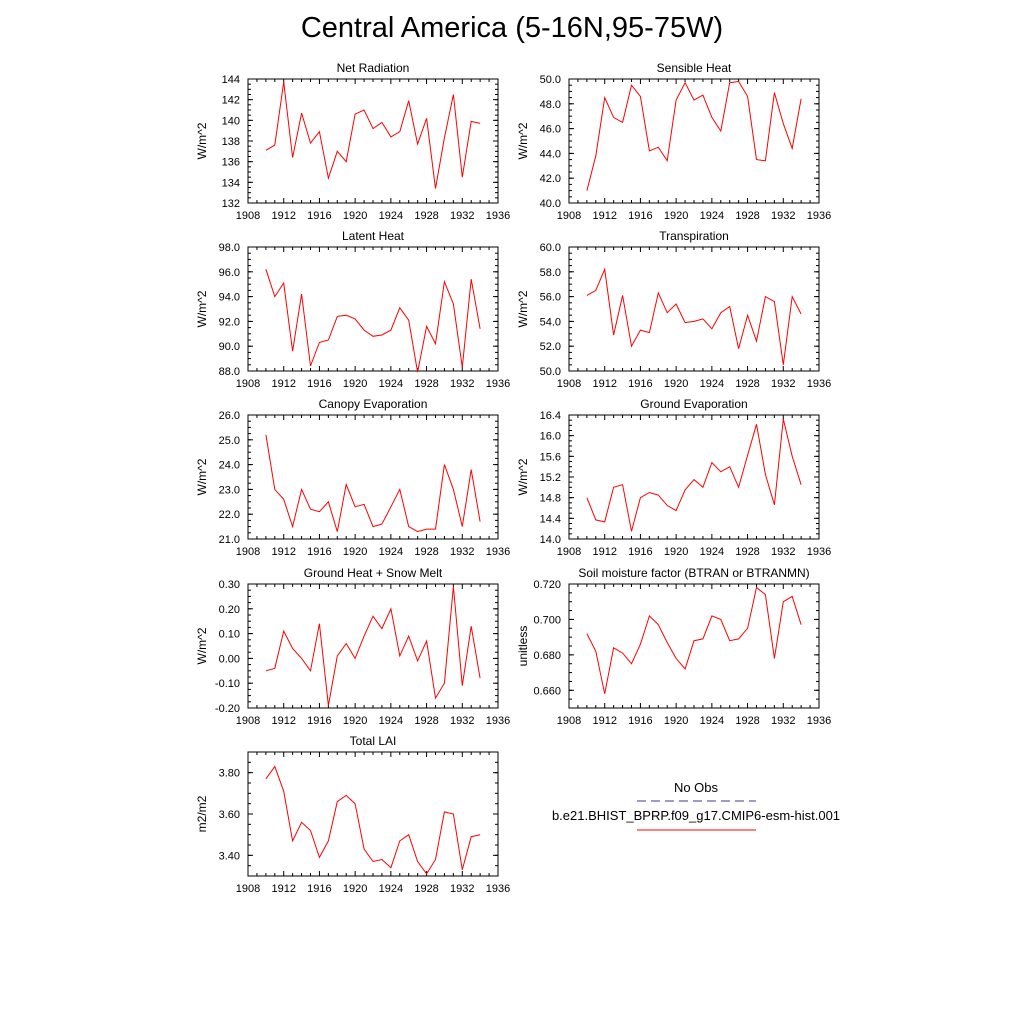 Image resolution: width=1024 pixels, height=1024 pixels. What do you see at coordinates (319, 721) in the screenshot?
I see `panel-7-xtick-label: 1916` at bounding box center [319, 721].